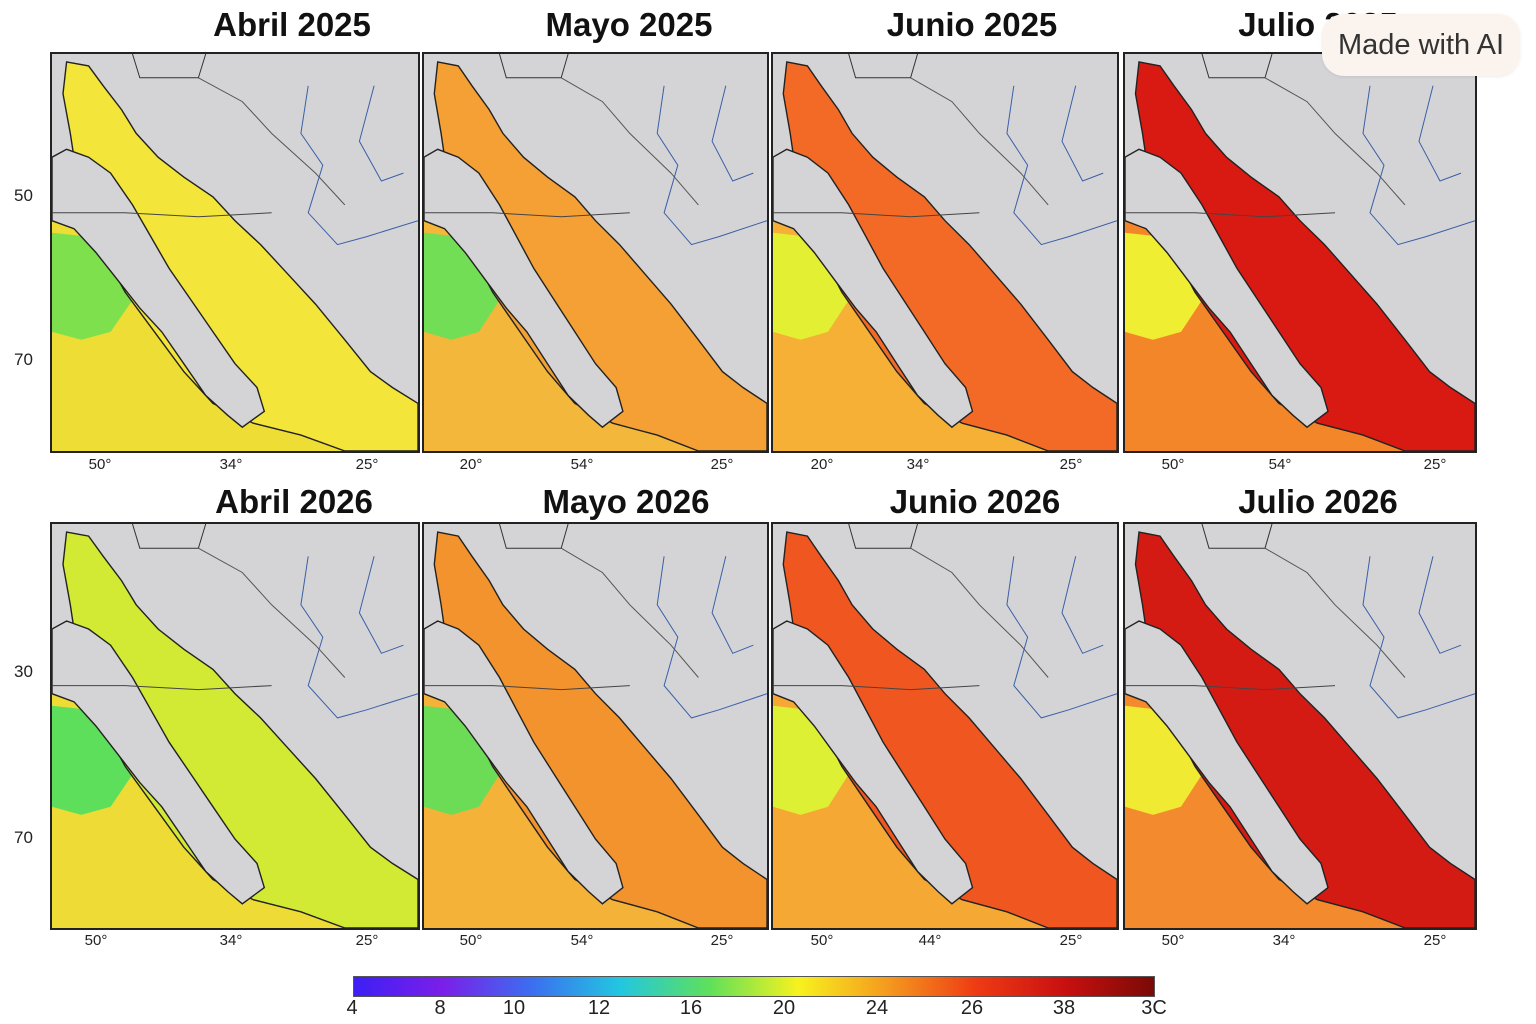  What do you see at coordinates (23, 671) in the screenshot?
I see `y-tick-label: 30` at bounding box center [23, 671].